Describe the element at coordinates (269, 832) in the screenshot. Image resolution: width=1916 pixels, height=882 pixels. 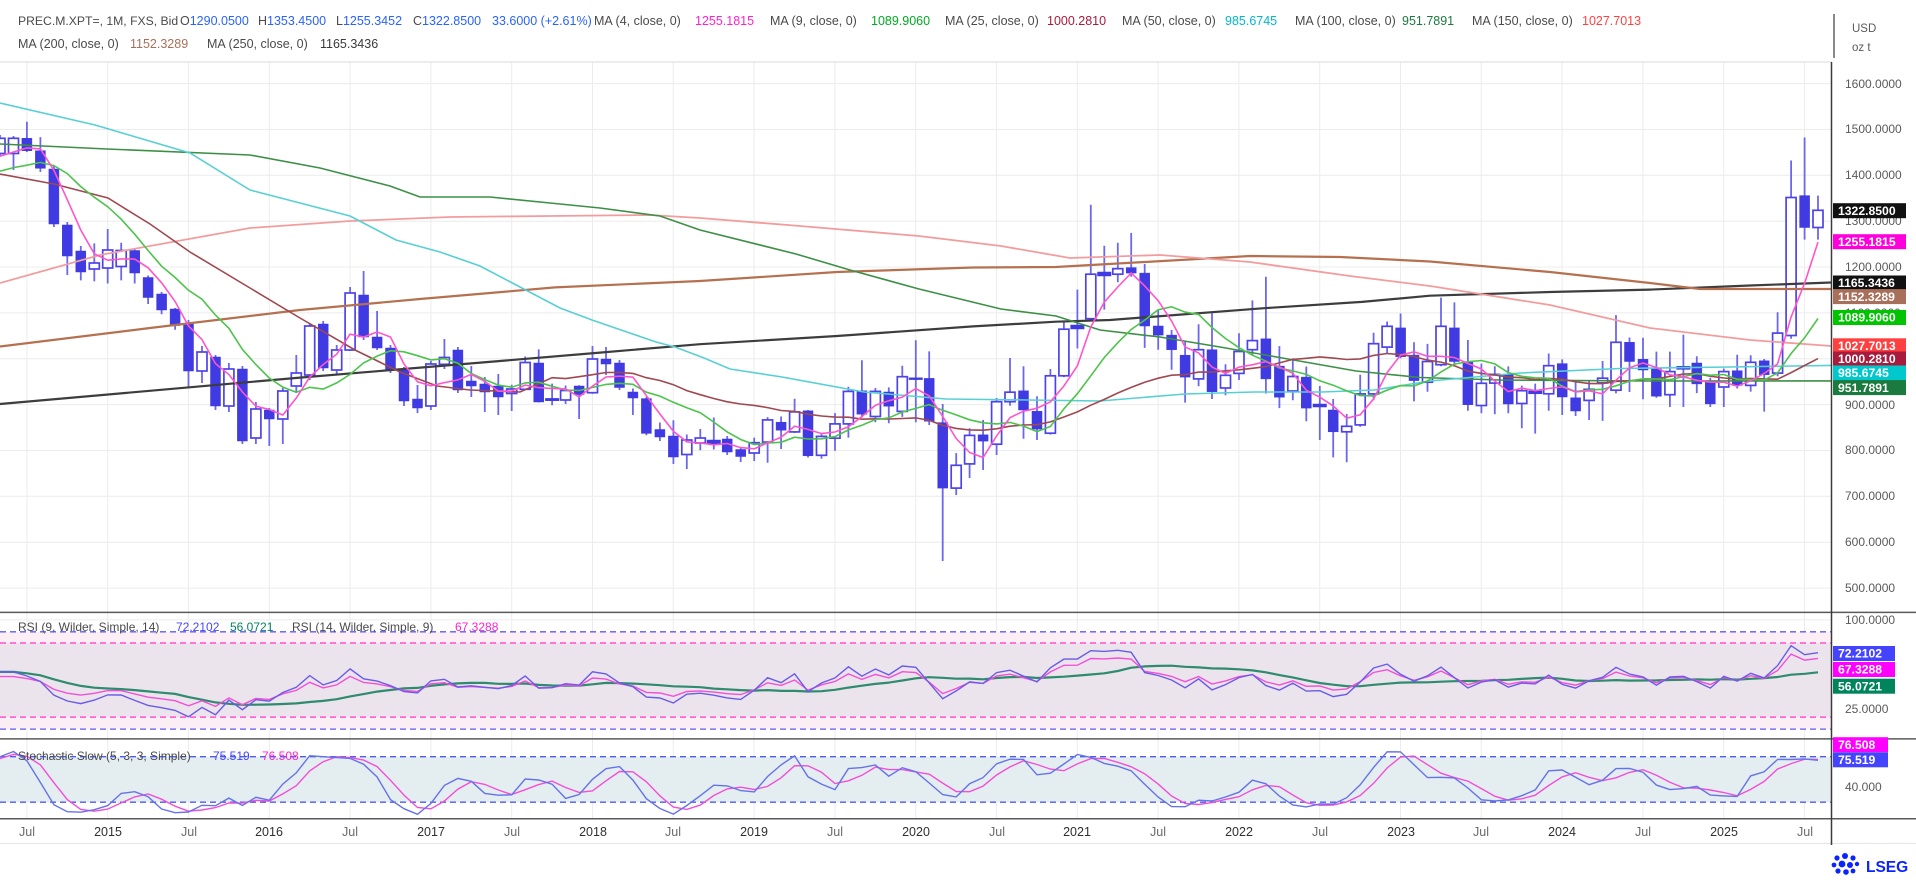
I see `svg-text: 2016` at that location.